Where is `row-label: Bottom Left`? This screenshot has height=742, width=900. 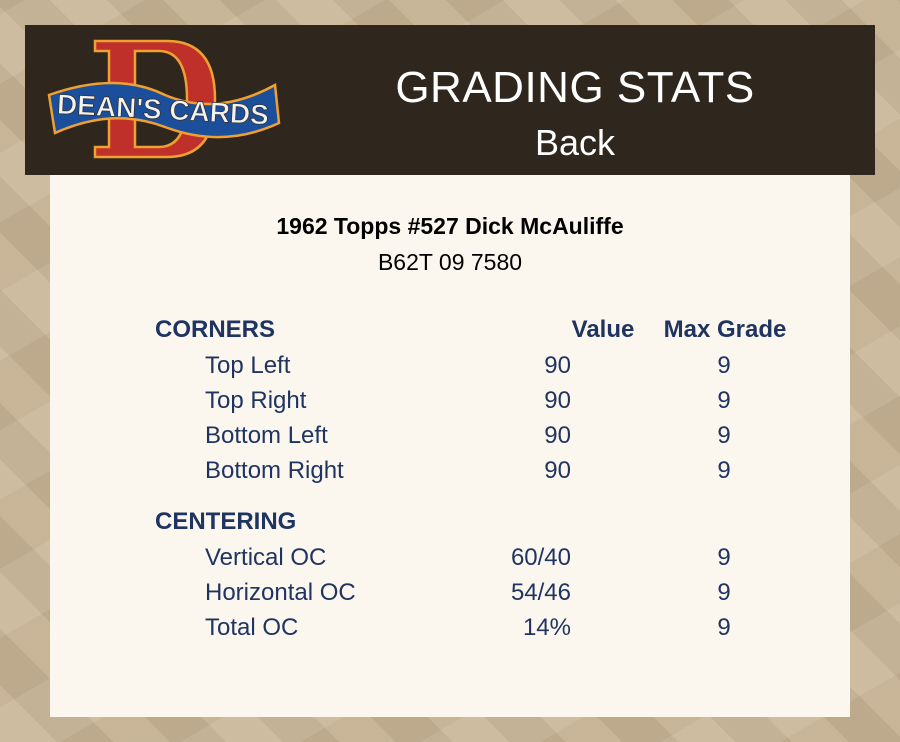 row-label: Bottom Left is located at coordinates (266, 435).